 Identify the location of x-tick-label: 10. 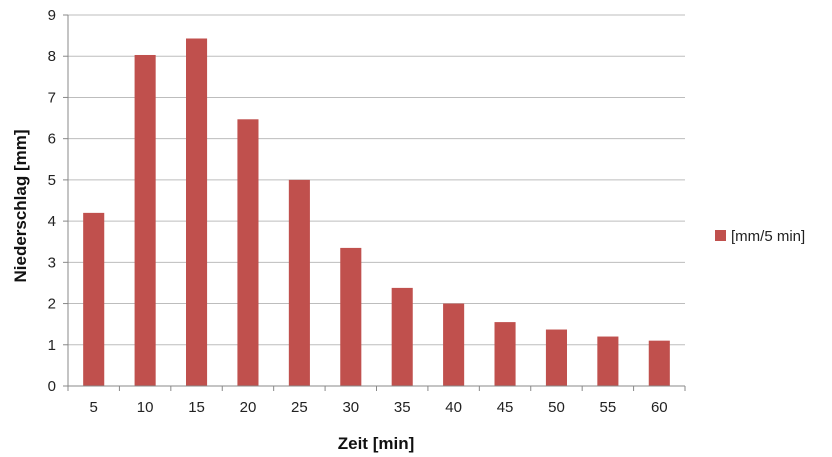
(145, 407).